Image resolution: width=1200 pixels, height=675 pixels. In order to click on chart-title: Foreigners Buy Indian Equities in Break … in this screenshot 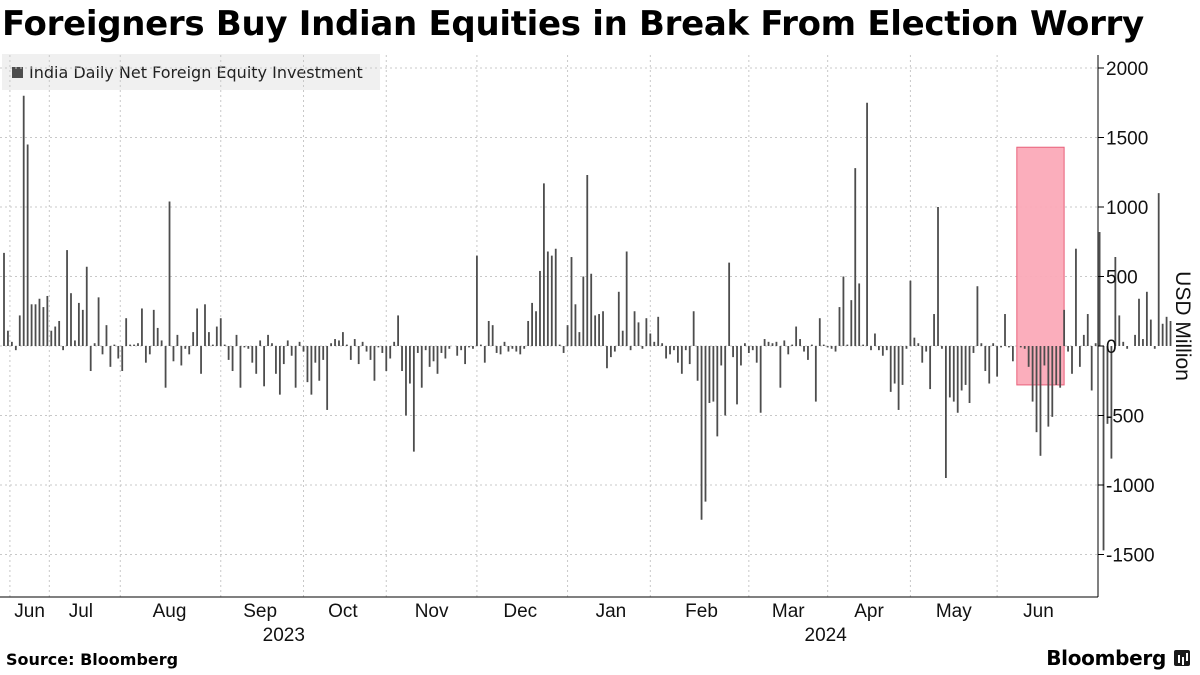, I will do `click(573, 24)`.